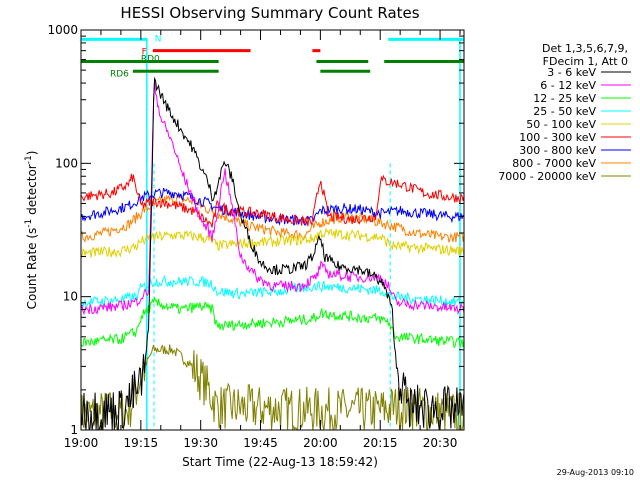 The height and width of the screenshot is (480, 640). Describe the element at coordinates (269, 13) in the screenshot. I see `chart-title: HESSI Observing Summary Count Rates` at that location.